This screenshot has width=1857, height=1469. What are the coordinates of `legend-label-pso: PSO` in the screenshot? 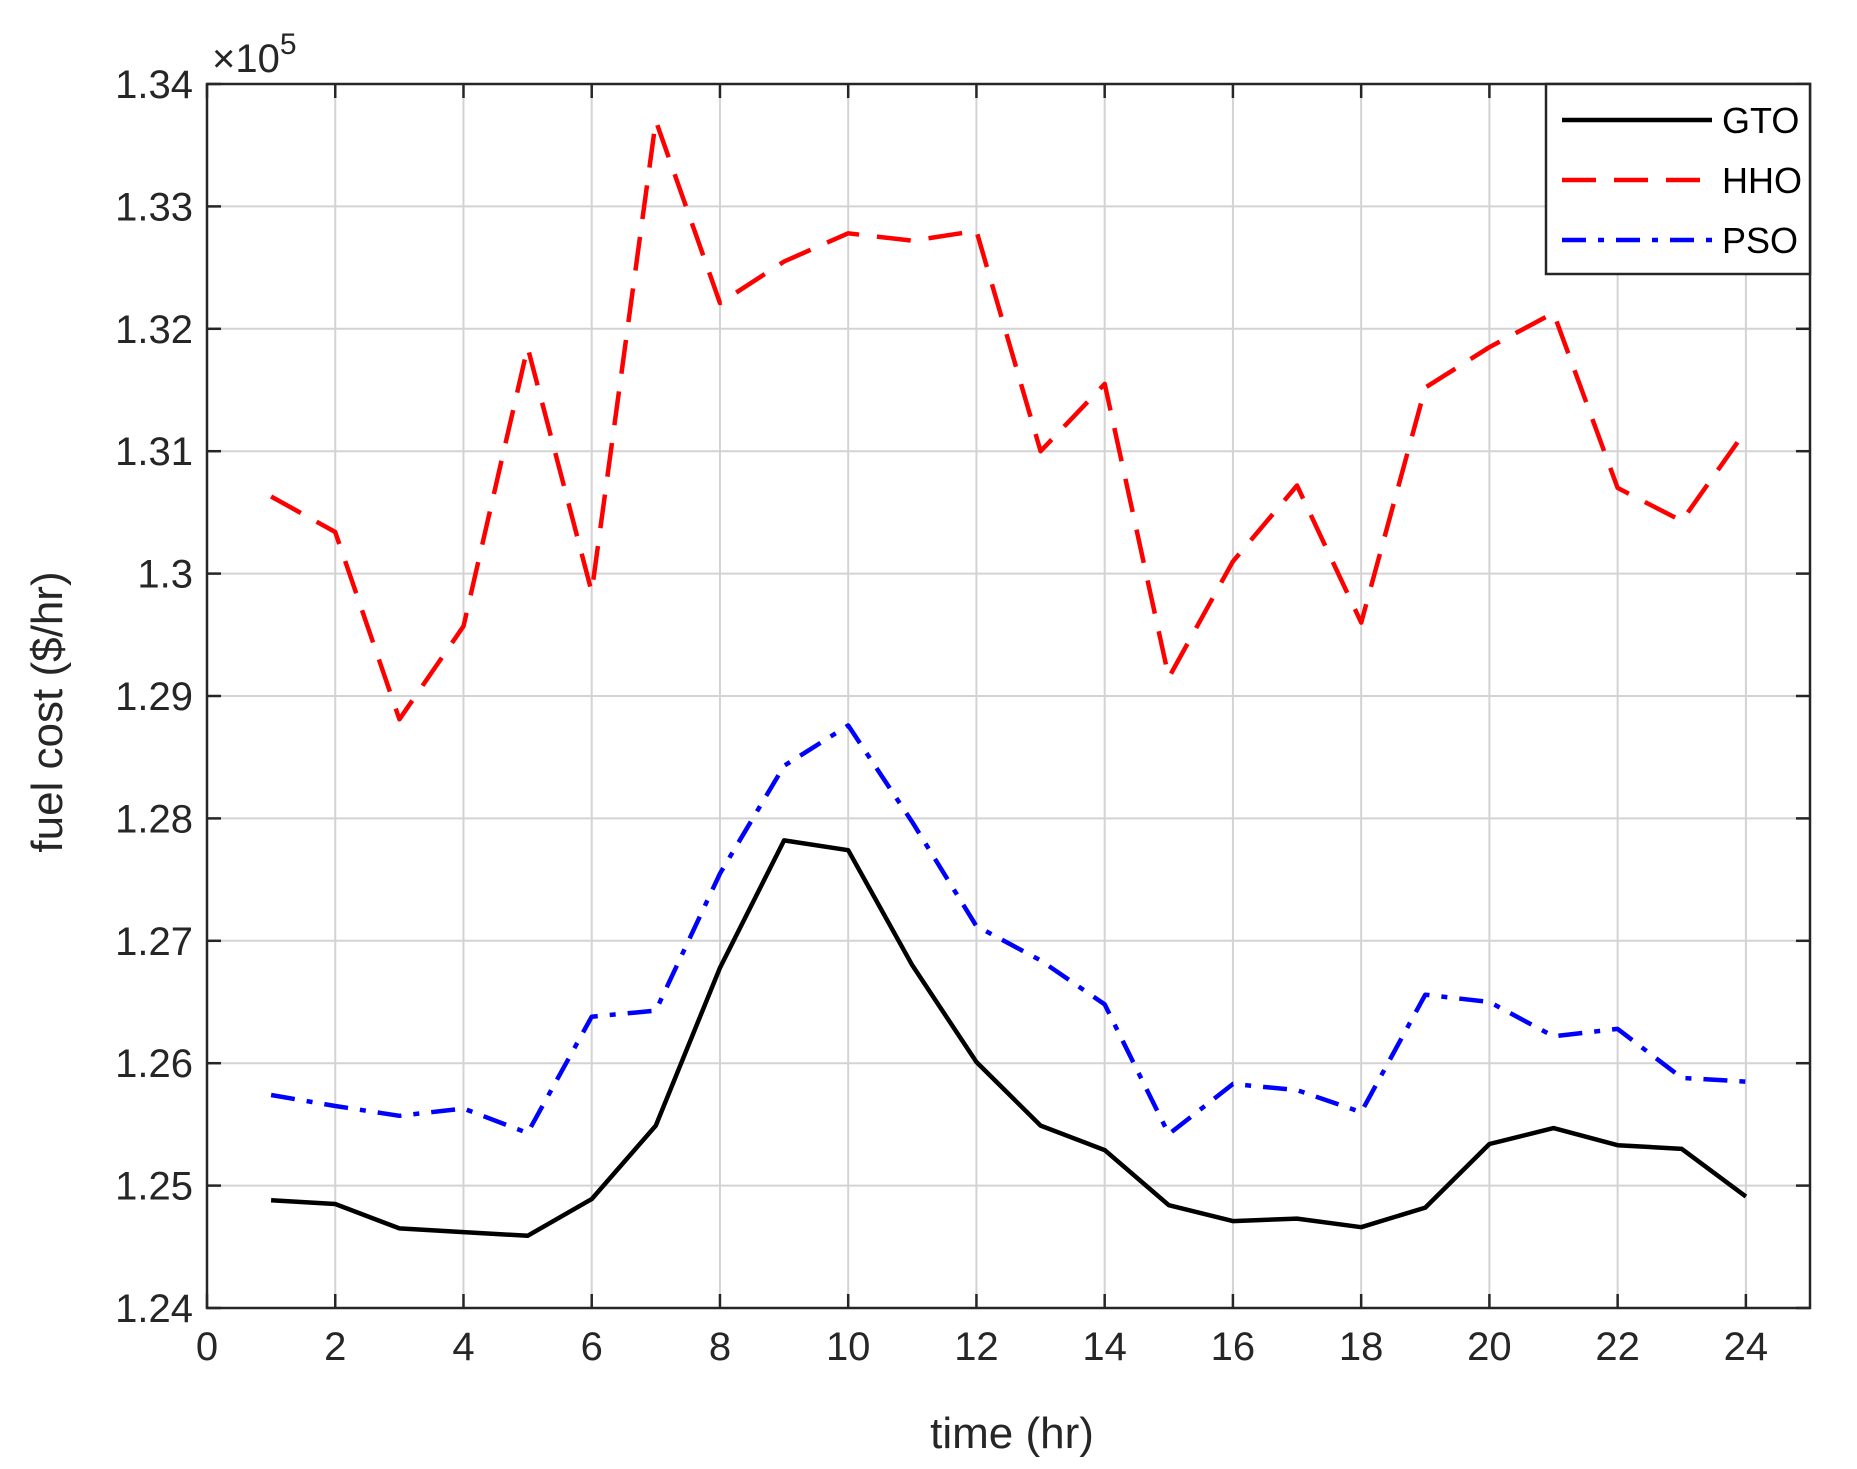 It's located at (1760, 240).